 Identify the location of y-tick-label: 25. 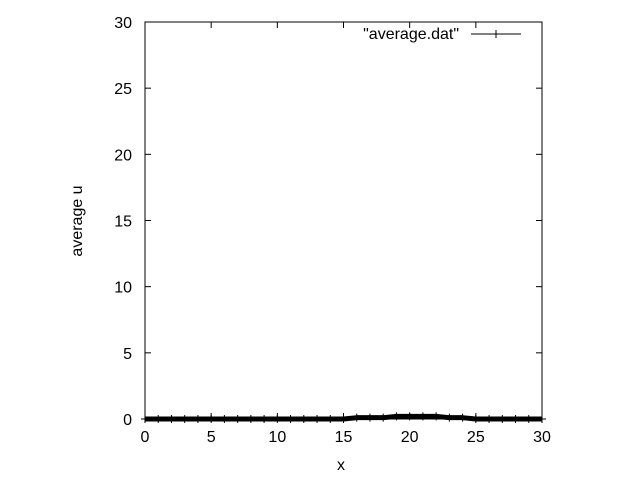
(123, 89).